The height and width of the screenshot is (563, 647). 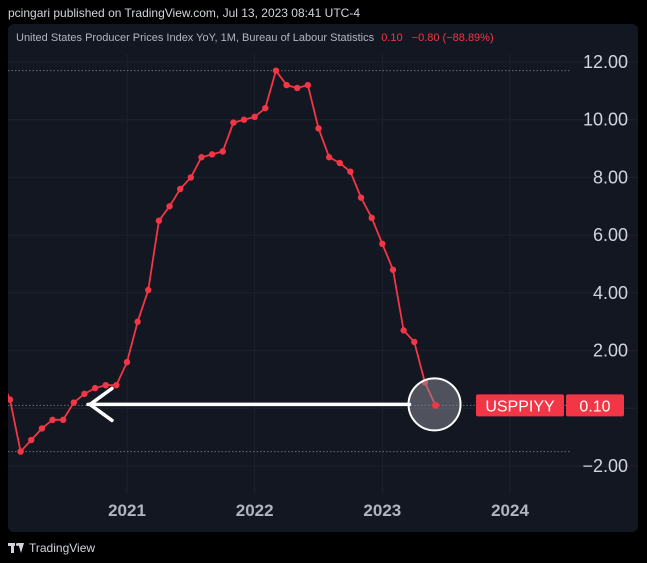 I want to click on y-tick-label: 6.00, so click(x=610, y=235).